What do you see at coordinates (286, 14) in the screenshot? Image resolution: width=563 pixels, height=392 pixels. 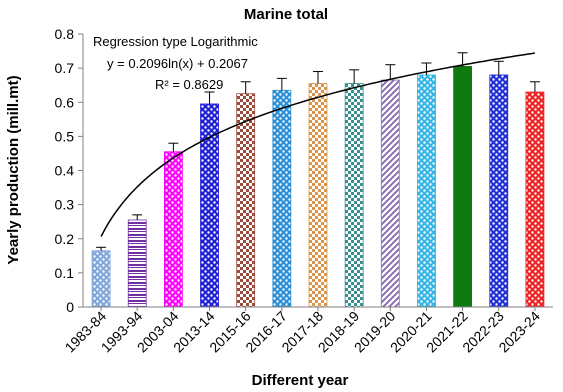 I see `chart-title: Marine total` at bounding box center [286, 14].